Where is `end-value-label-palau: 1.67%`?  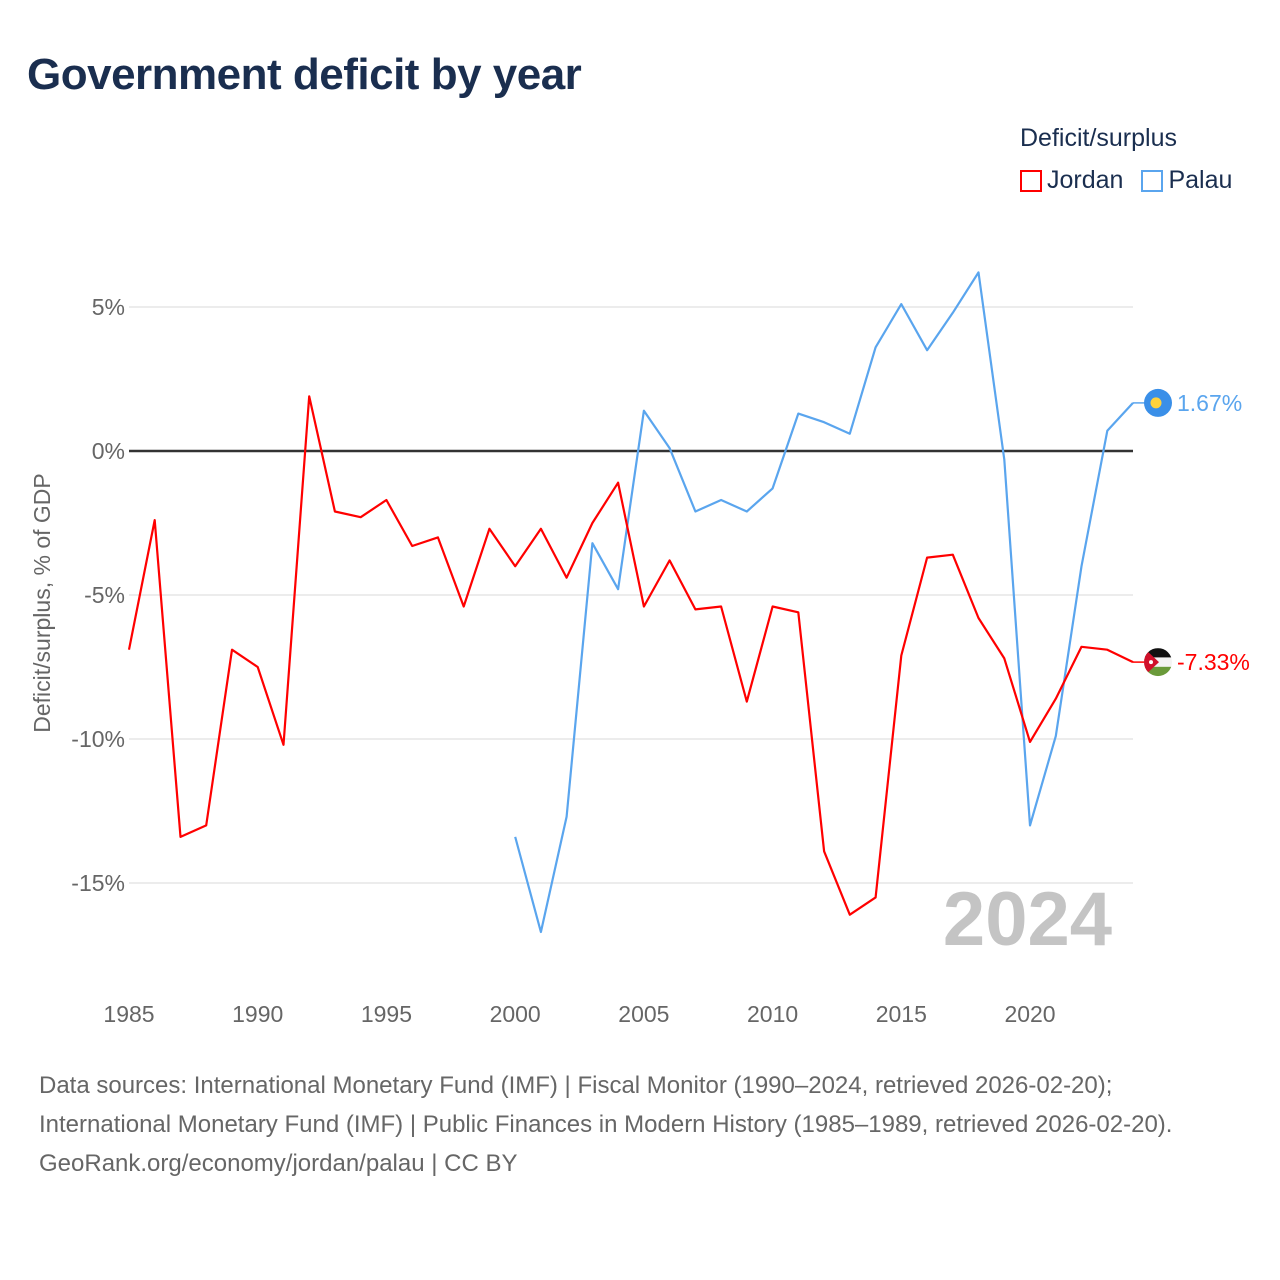 end-value-label-palau: 1.67% is located at coordinates (1209, 403).